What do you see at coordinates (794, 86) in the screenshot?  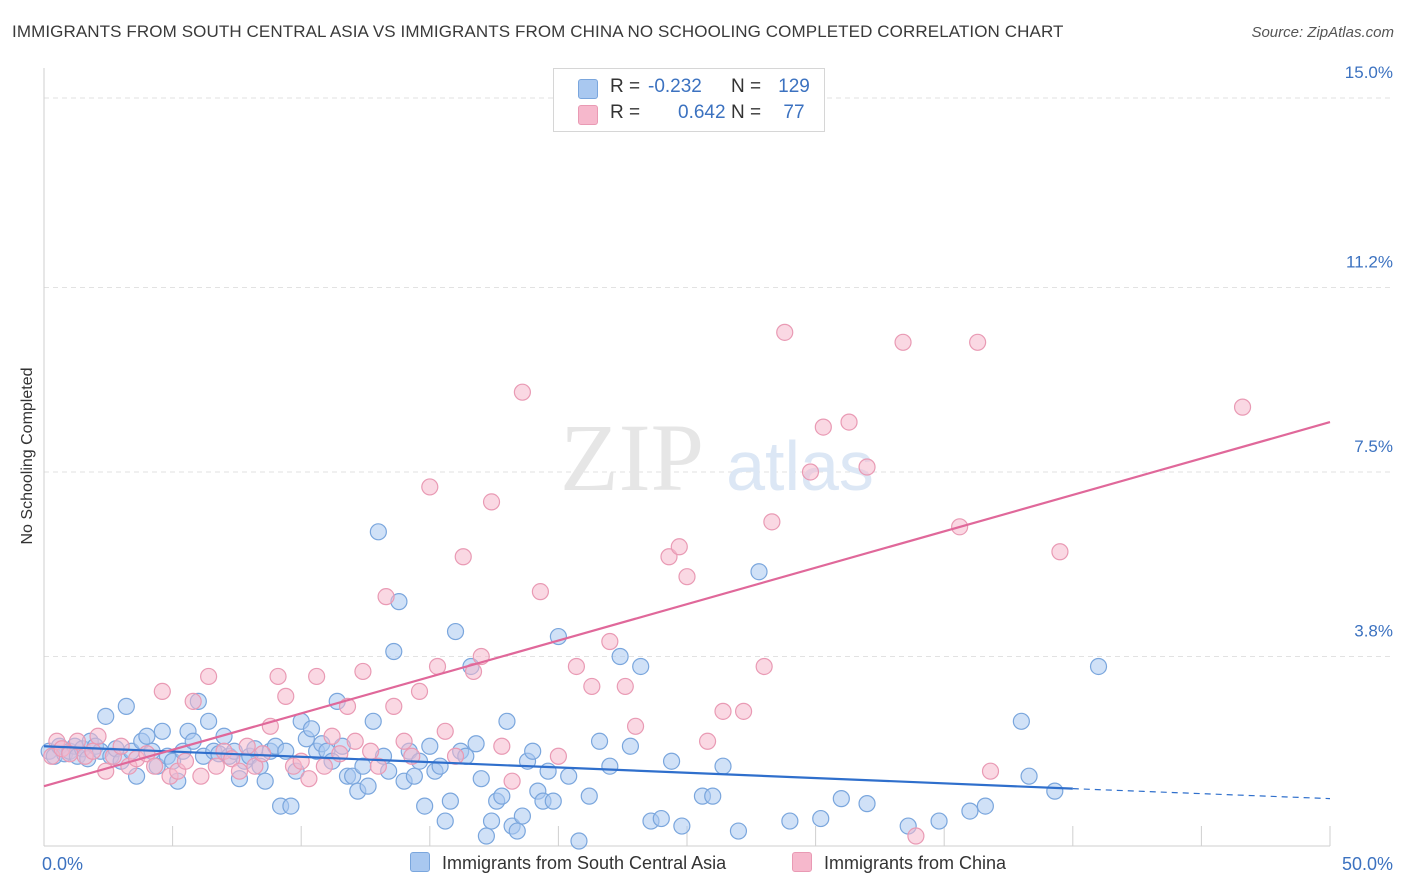 I see `legend-n-value: 129` at bounding box center [794, 86].